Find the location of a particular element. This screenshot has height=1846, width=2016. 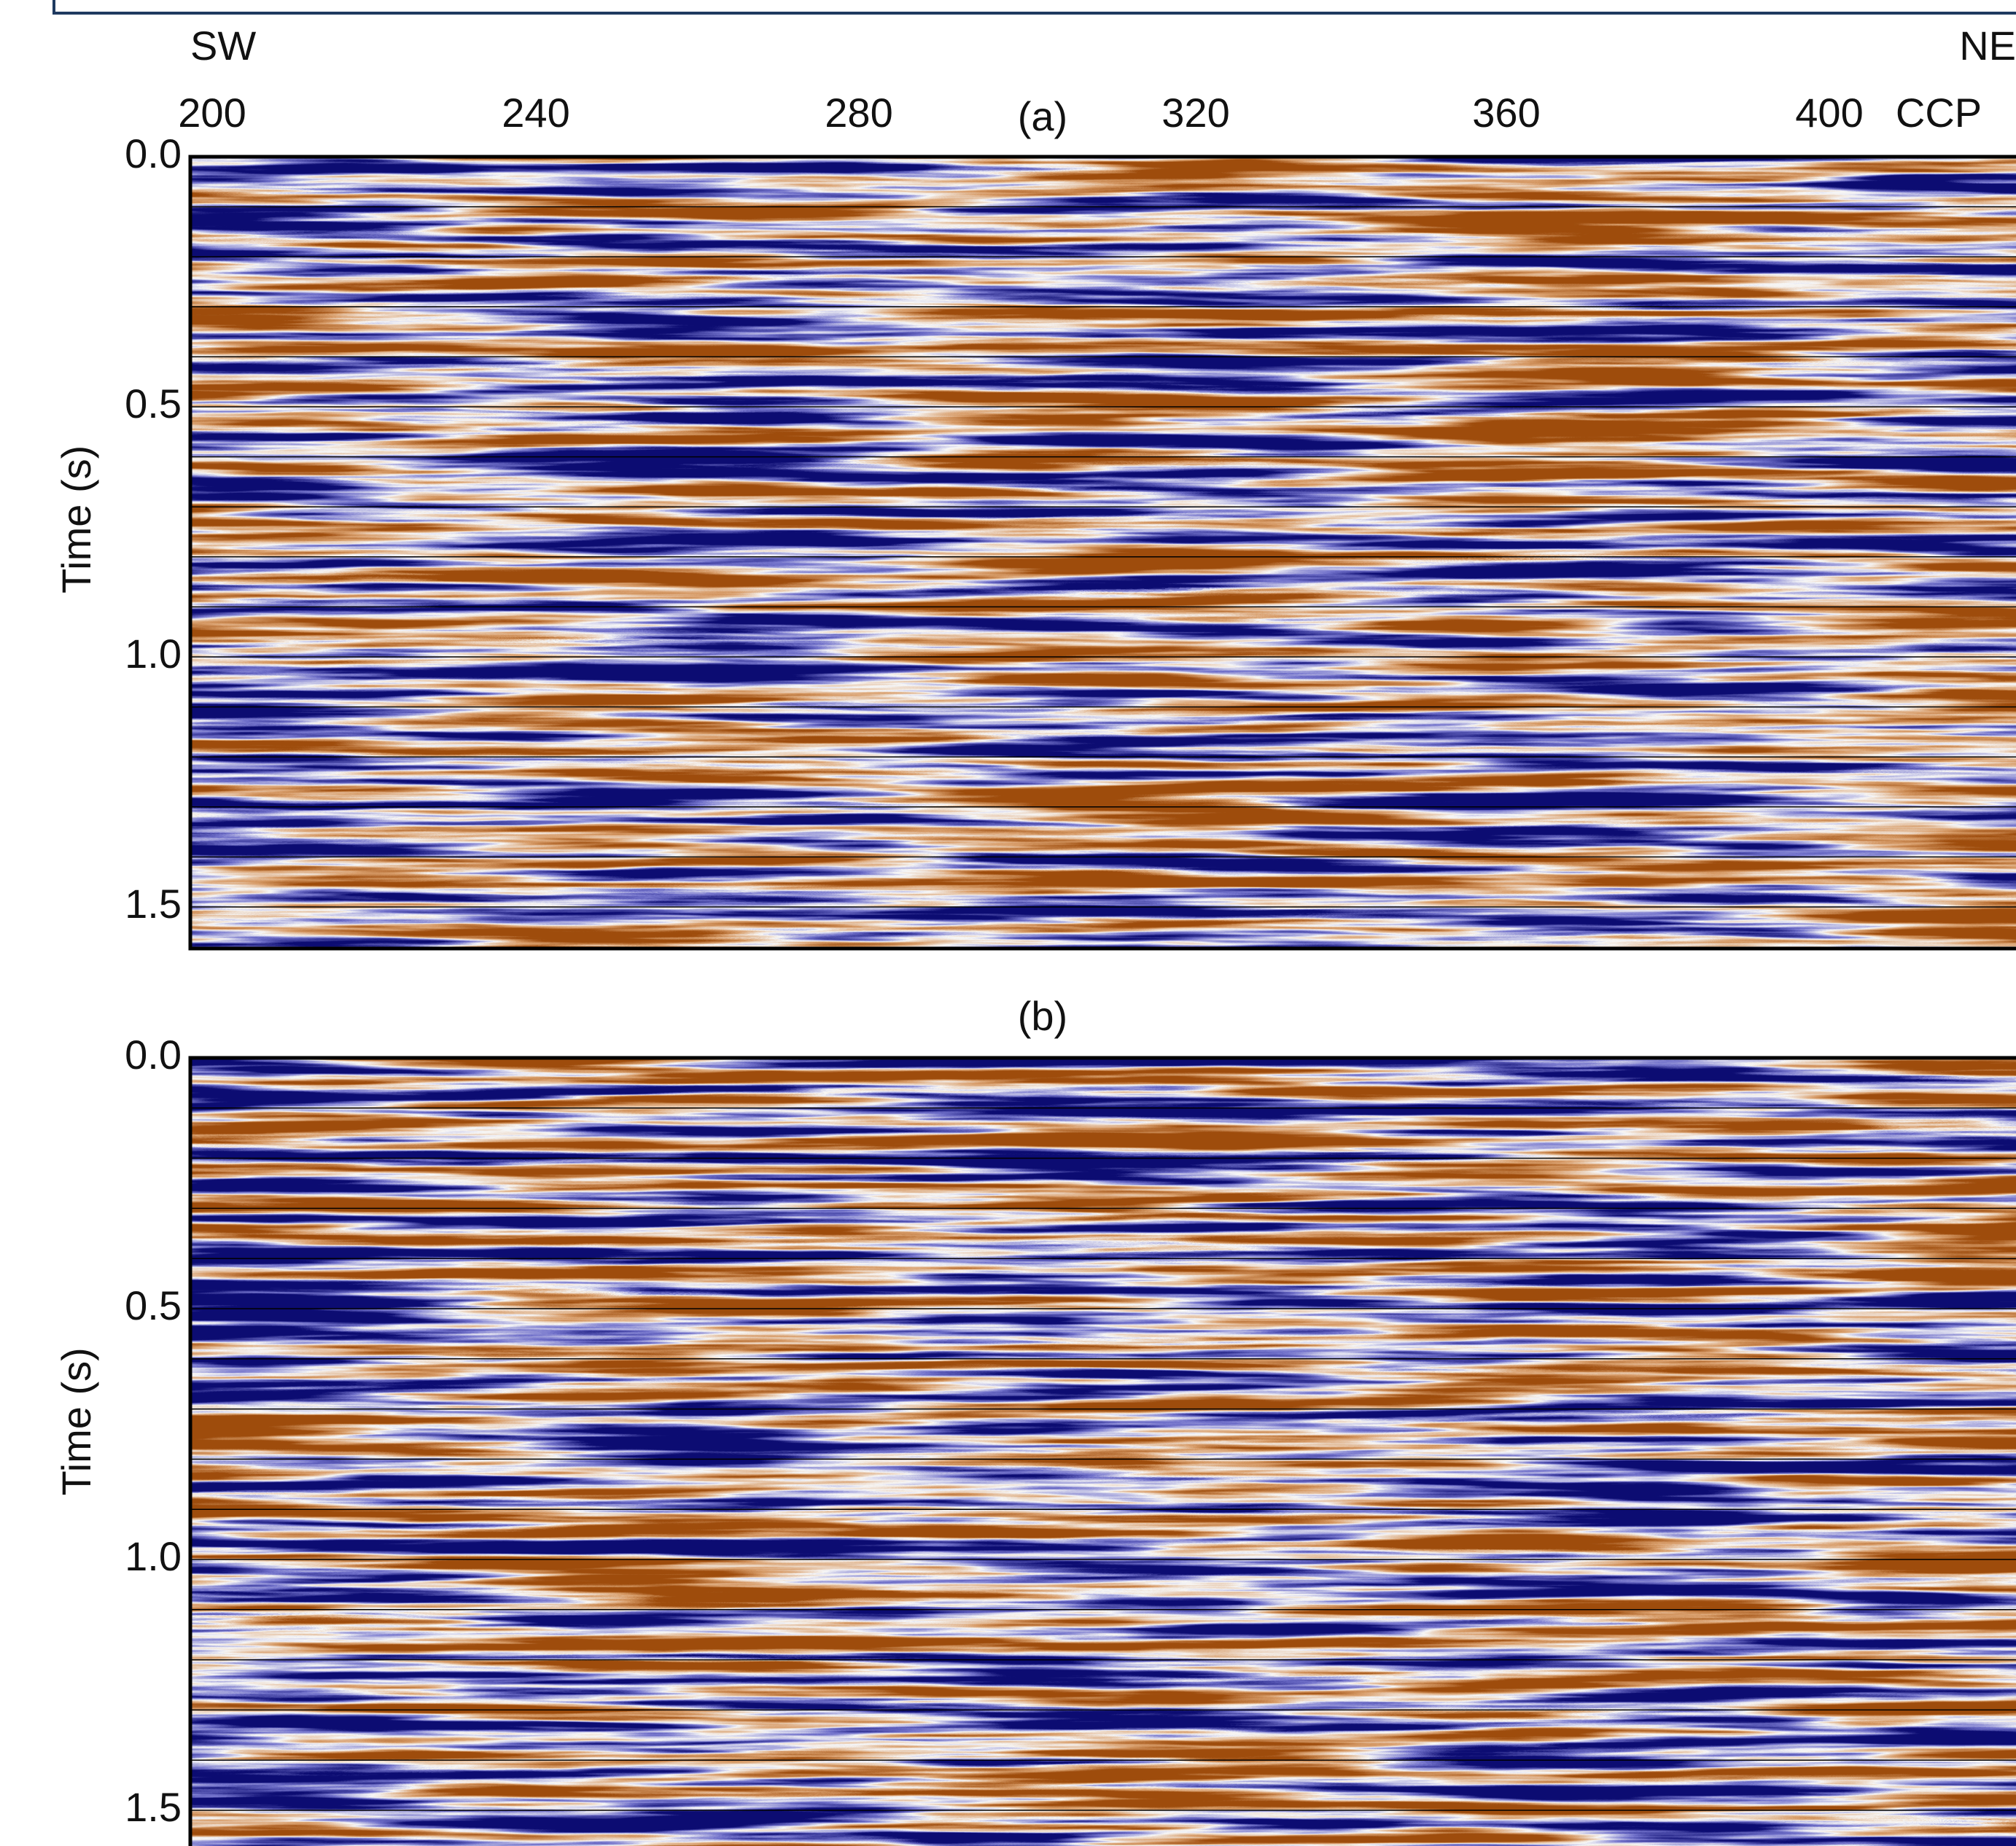

frame is located at coordinates (1034, 7).